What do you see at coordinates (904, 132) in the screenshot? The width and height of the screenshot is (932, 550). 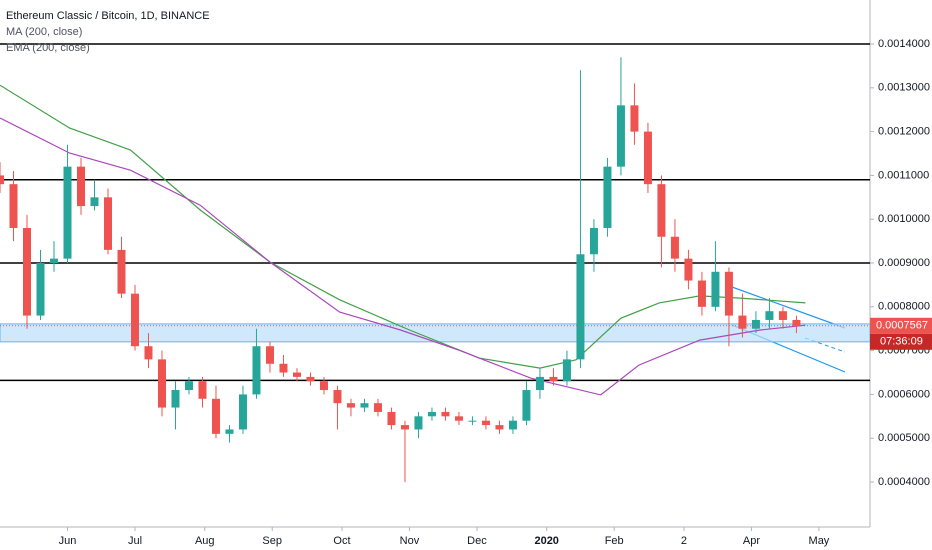 I see `y-tick-label: 0.0012000` at bounding box center [904, 132].